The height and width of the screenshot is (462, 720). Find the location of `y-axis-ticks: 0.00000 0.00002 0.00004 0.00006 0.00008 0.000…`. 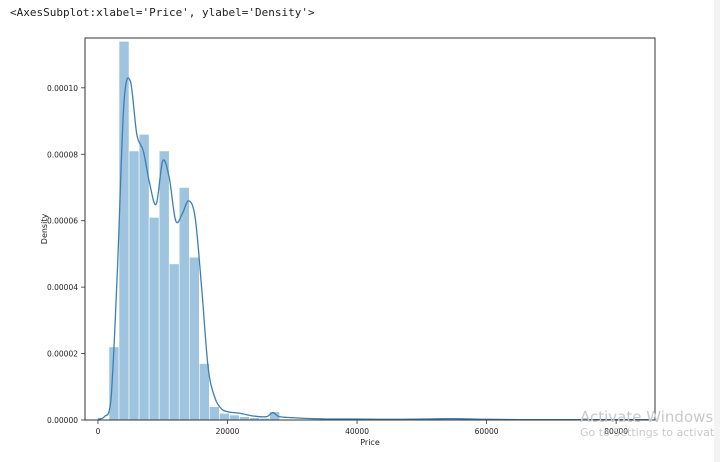

y-axis-ticks: 0.00000 0.00002 0.00004 0.00006 0.00008 0.000… is located at coordinates (66, 254).